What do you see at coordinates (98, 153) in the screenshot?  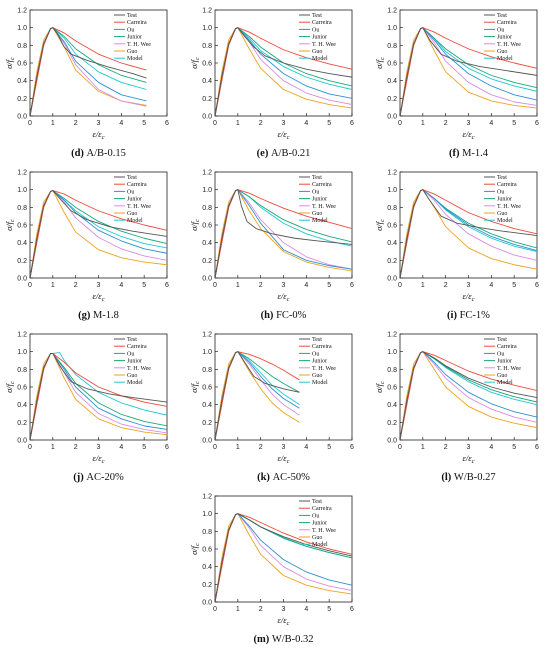 I see `panel-caption: (d) A/B-0.15` at bounding box center [98, 153].